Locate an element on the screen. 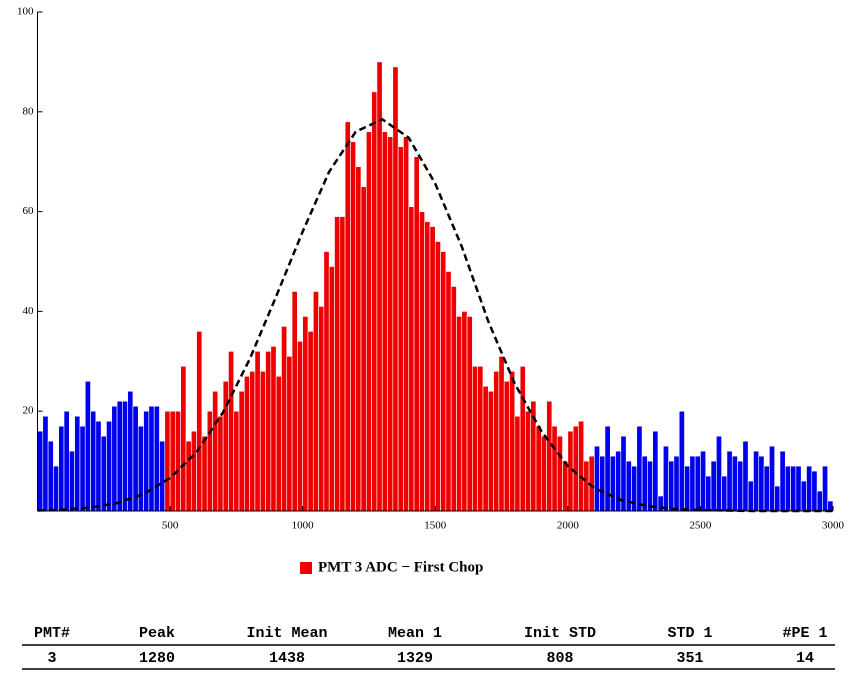  table-cell: 1280 is located at coordinates (157, 658).